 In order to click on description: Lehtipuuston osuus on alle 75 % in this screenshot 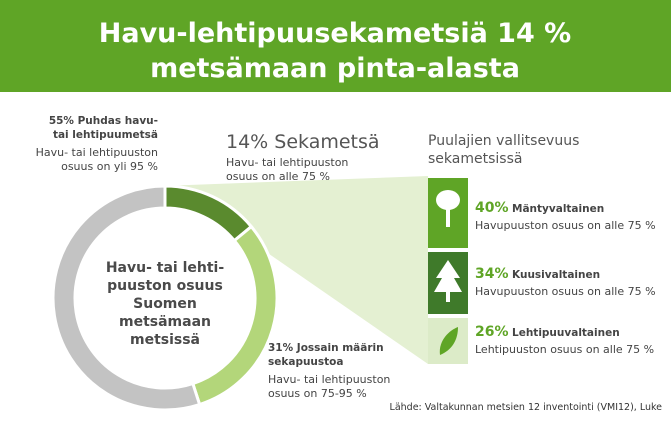, I will do `click(564, 349)`.